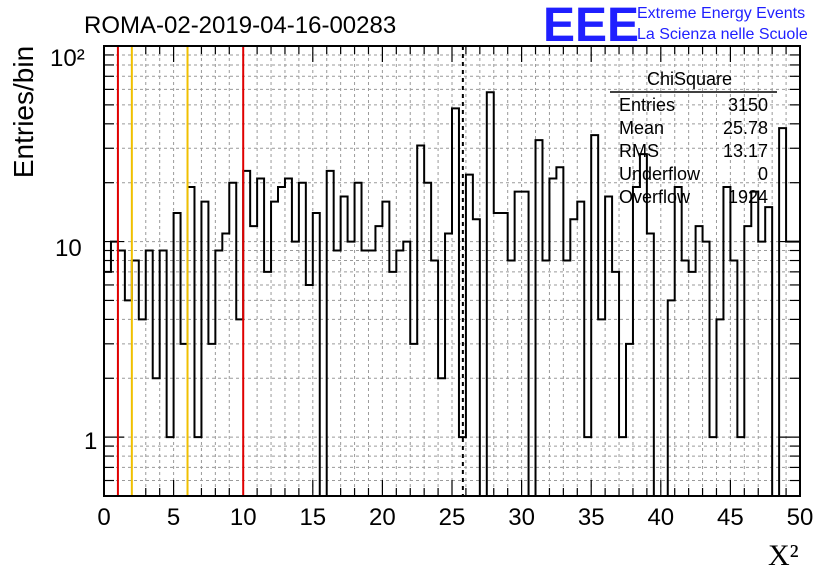  What do you see at coordinates (452, 517) in the screenshot?
I see `x-tick-label: 25` at bounding box center [452, 517].